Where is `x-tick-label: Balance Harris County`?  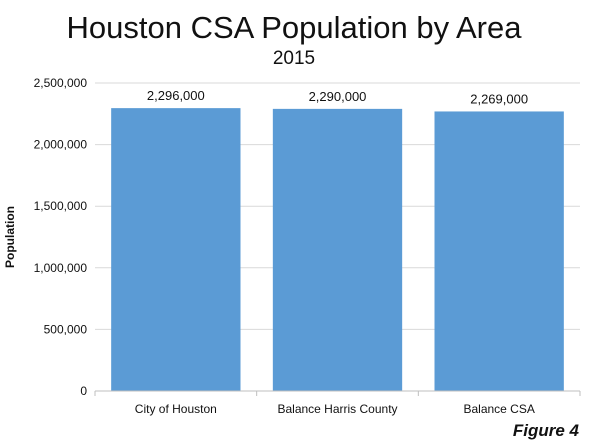
x-tick-label: Balance Harris County is located at coordinates (337, 409).